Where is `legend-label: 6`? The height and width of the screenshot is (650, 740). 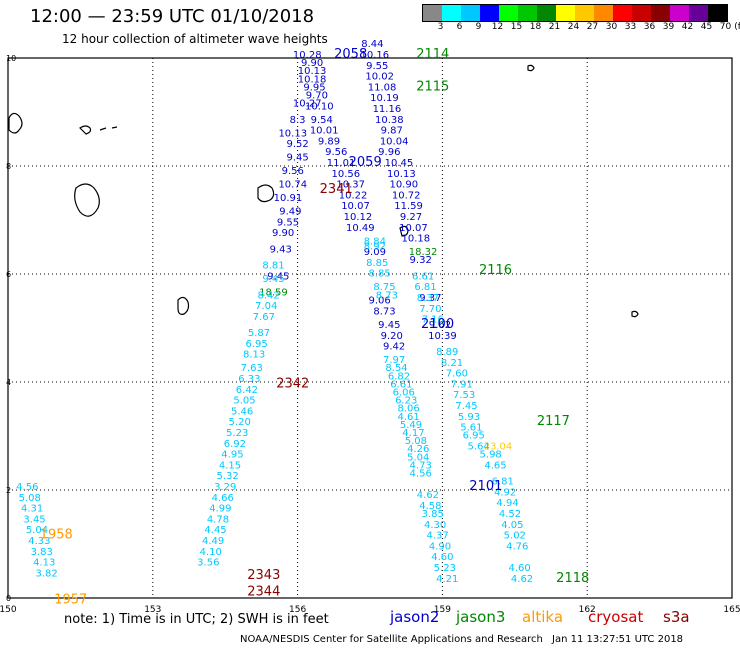 legend-label: 6 is located at coordinates (459, 27).